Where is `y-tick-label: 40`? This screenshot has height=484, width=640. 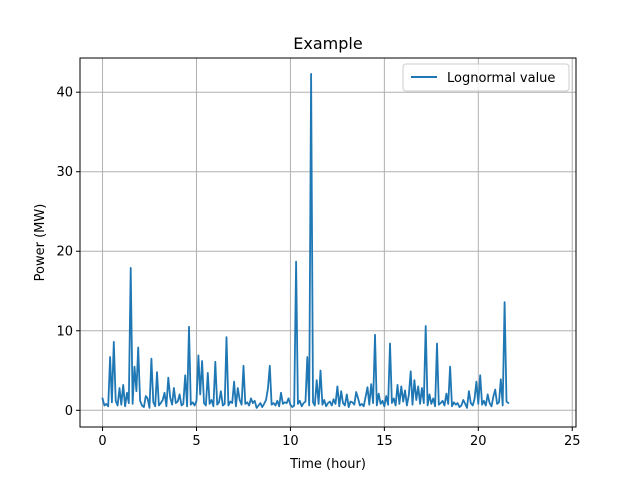 y-tick-label: 40 is located at coordinates (64, 93).